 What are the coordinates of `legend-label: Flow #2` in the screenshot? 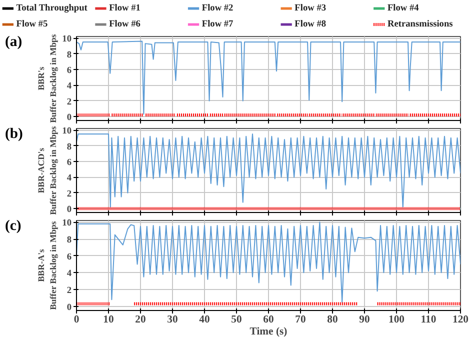 It's located at (218, 9).